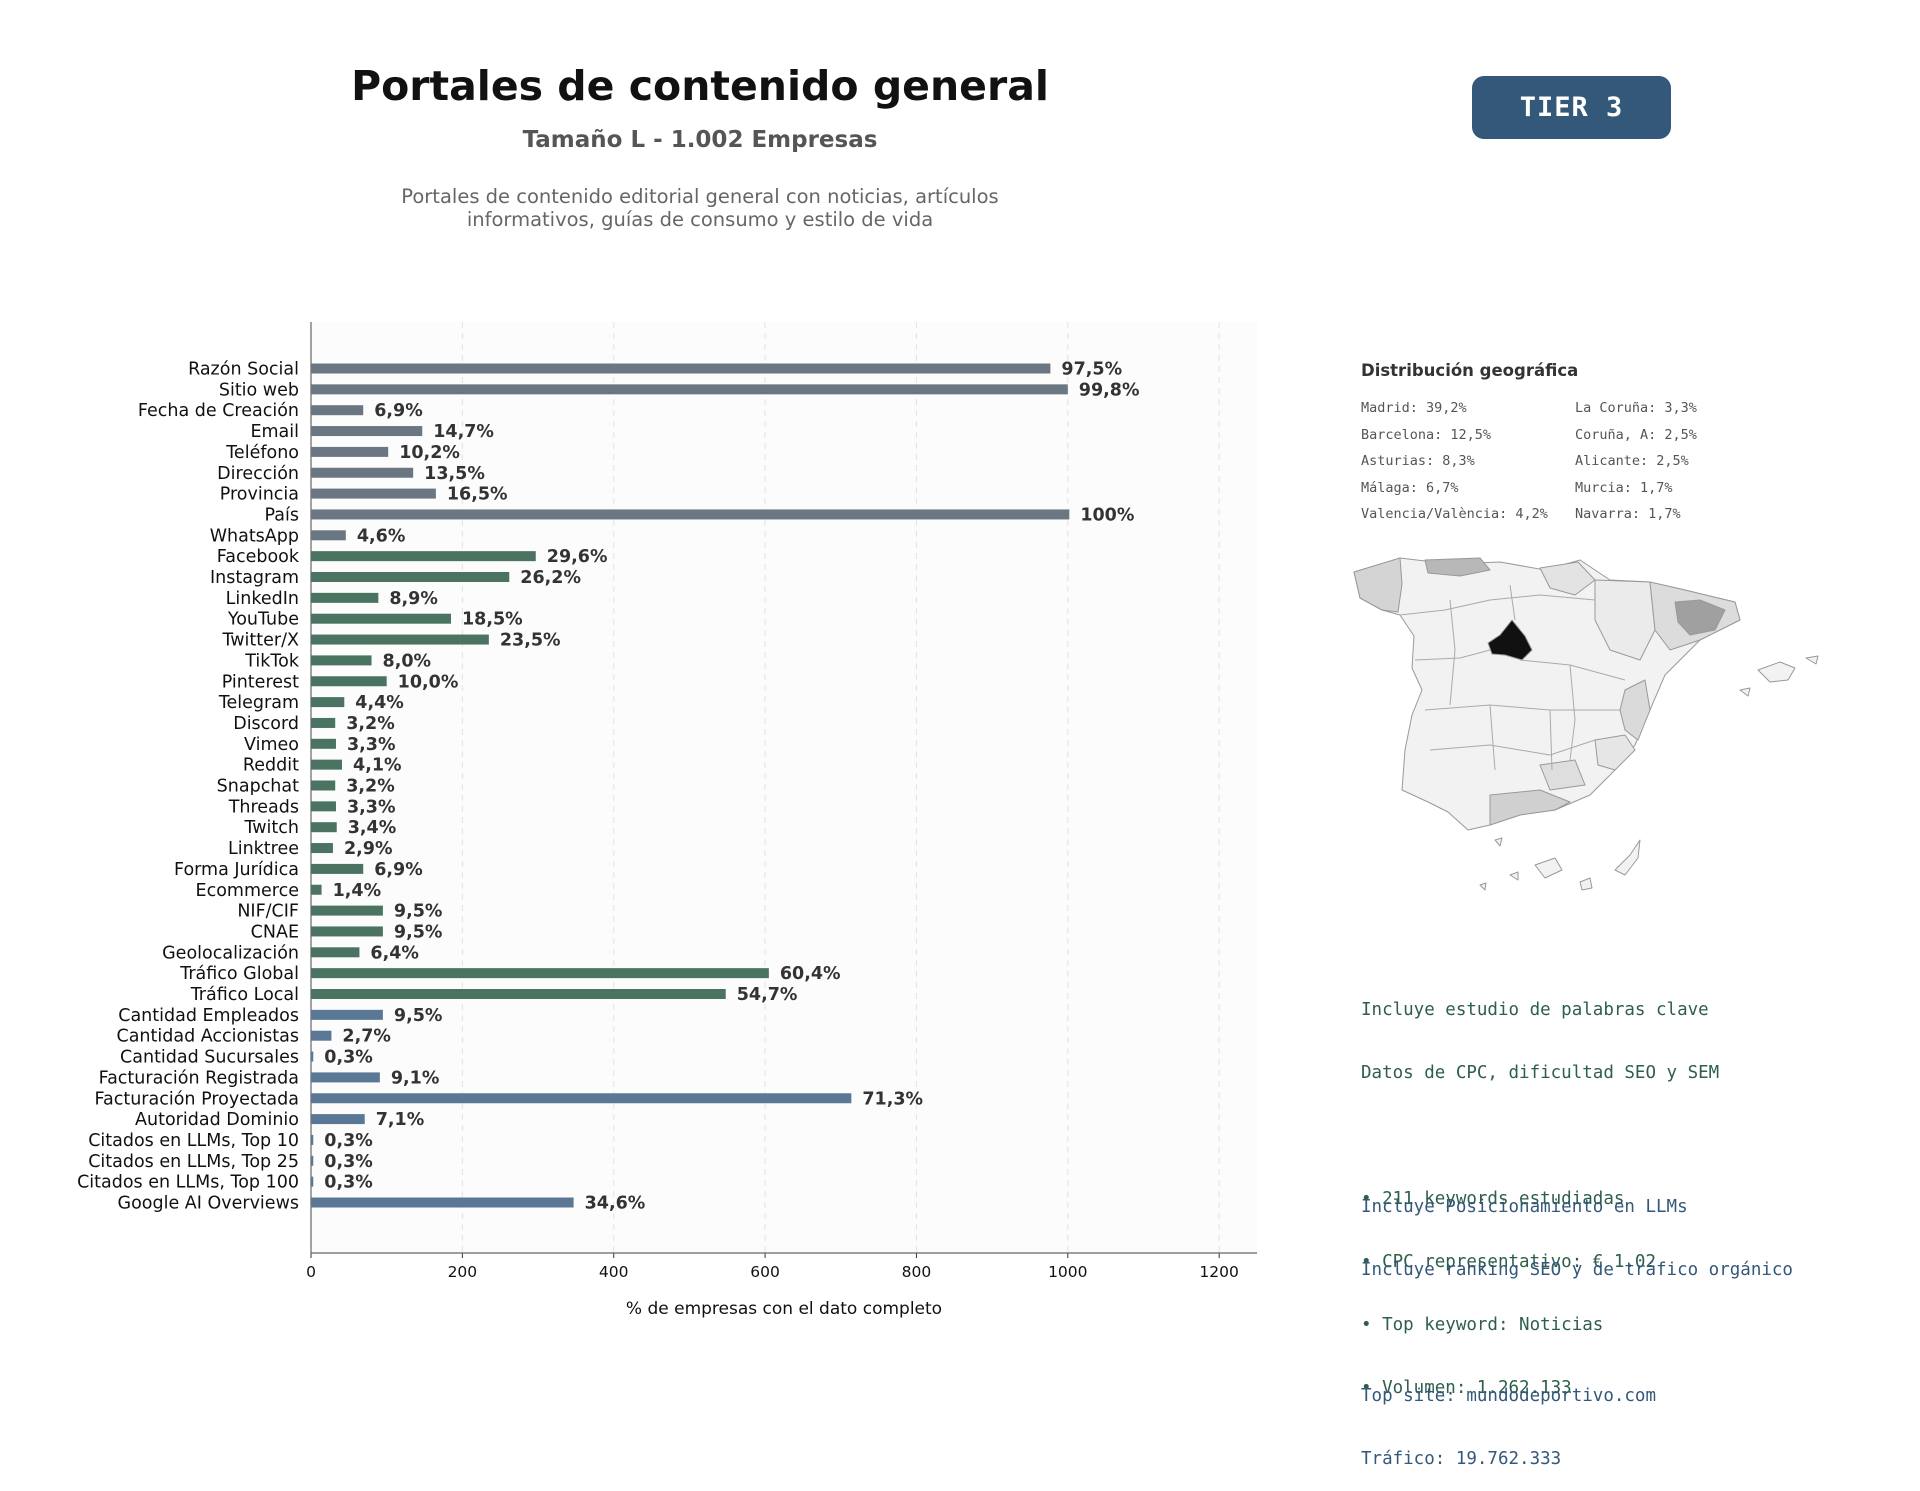 The height and width of the screenshot is (1491, 1920). I want to click on spain-map, so click(1586, 724).